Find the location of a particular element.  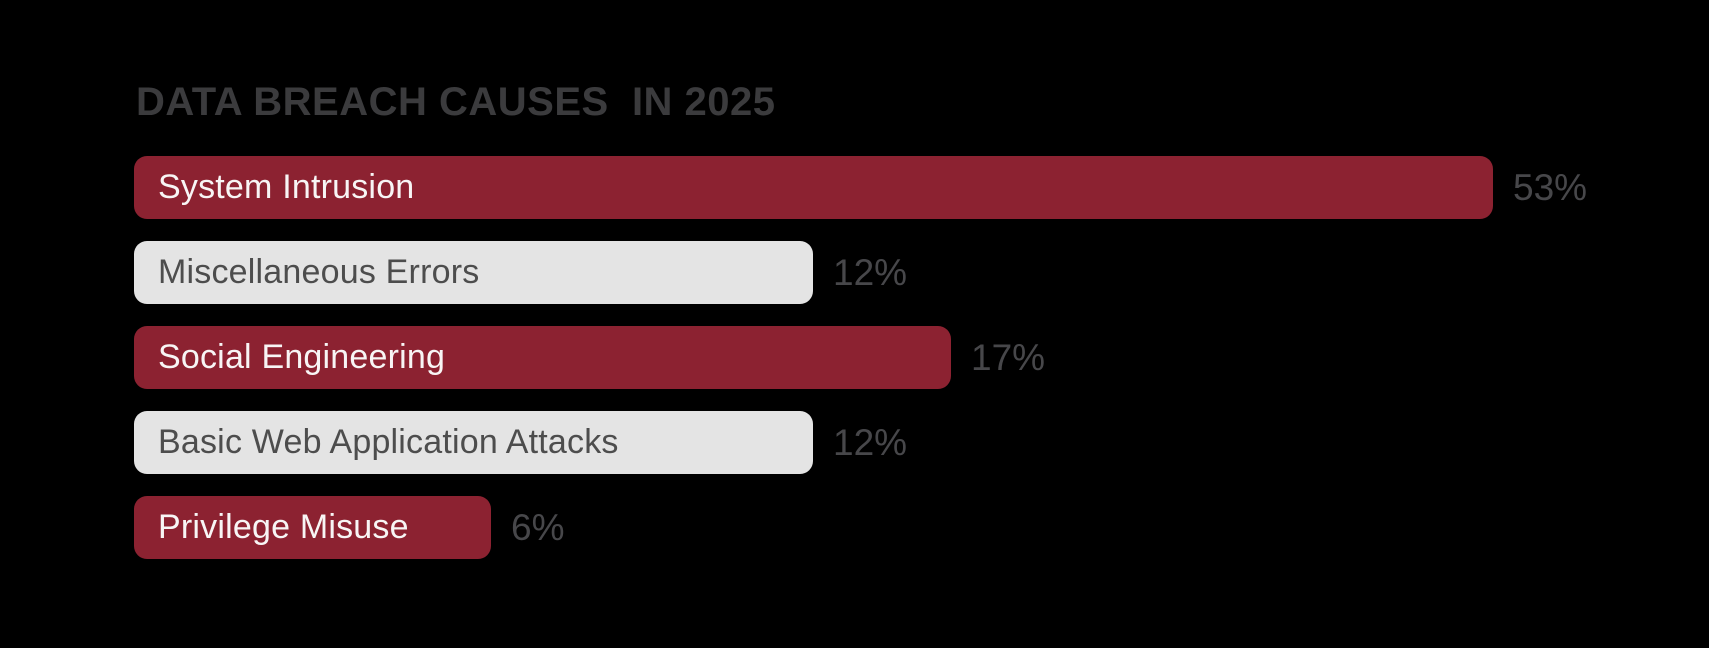

bar: Social Engineering is located at coordinates (542, 357).